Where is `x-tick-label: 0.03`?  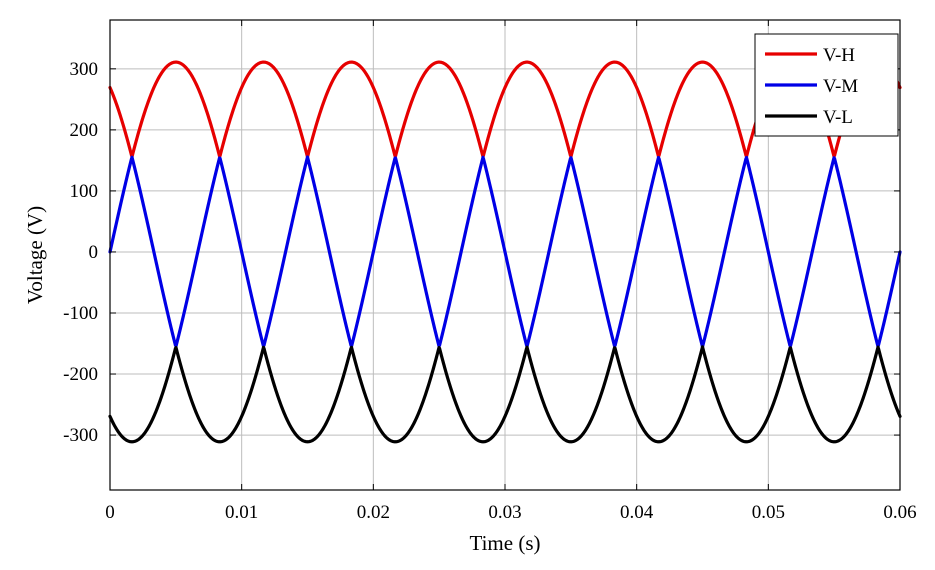 x-tick-label: 0.03 is located at coordinates (504, 512).